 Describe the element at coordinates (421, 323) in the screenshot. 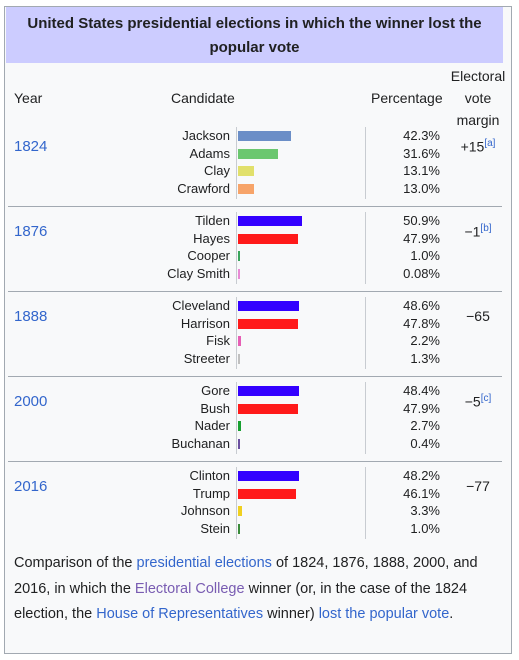

I see `candidate-percentage: 47.8%` at that location.